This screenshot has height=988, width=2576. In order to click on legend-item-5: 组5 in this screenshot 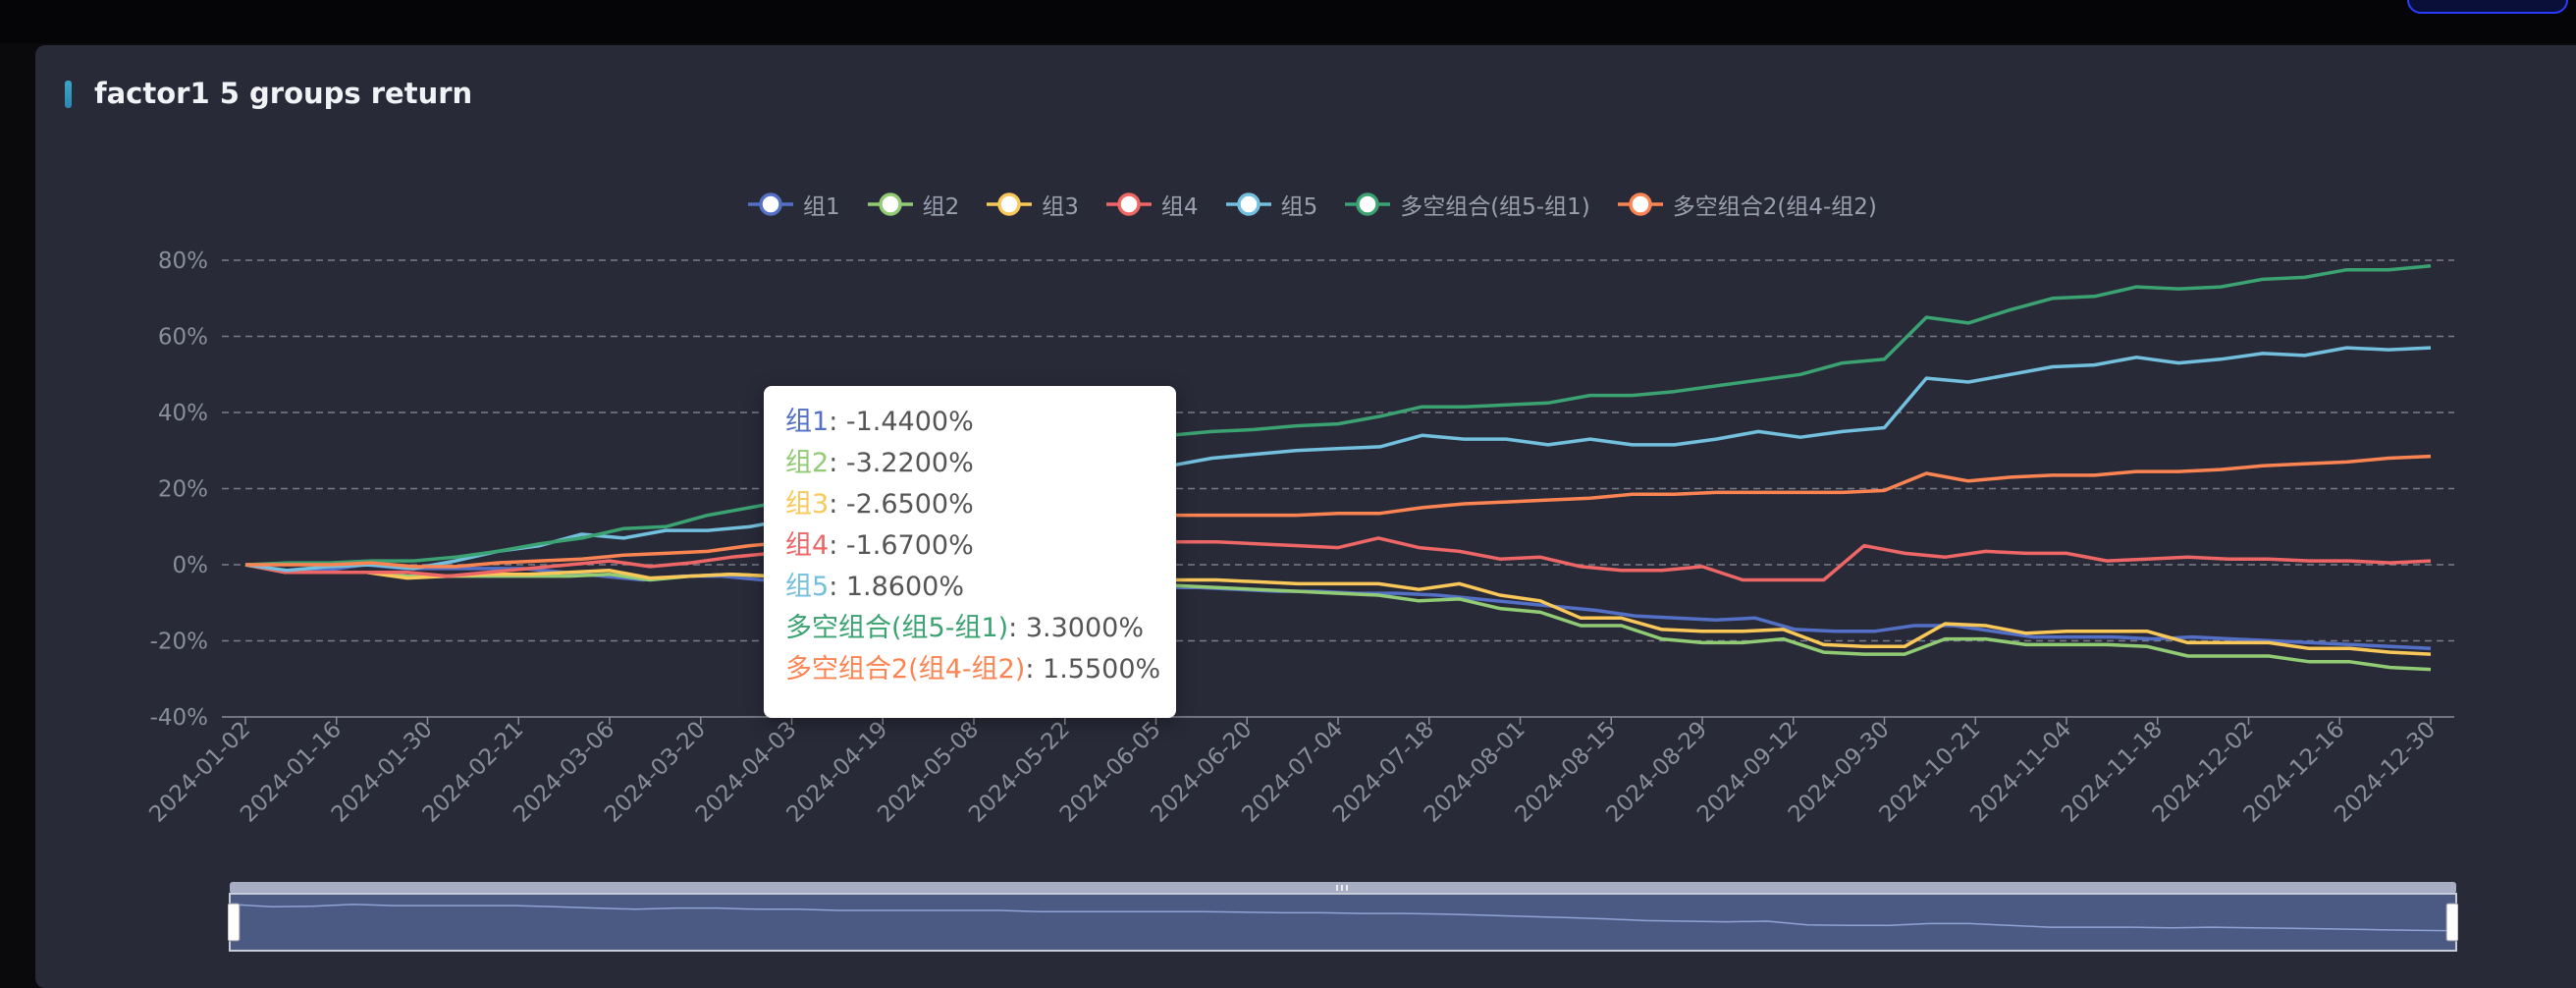, I will do `click(1271, 204)`.